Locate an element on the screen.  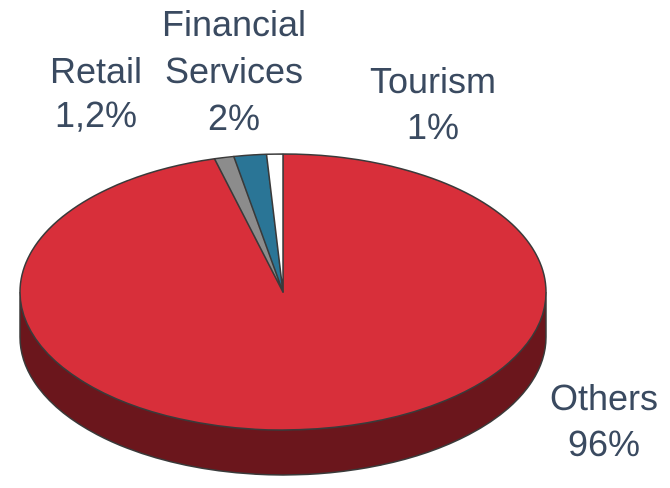
label-tourism-value: 1% is located at coordinates (433, 126).